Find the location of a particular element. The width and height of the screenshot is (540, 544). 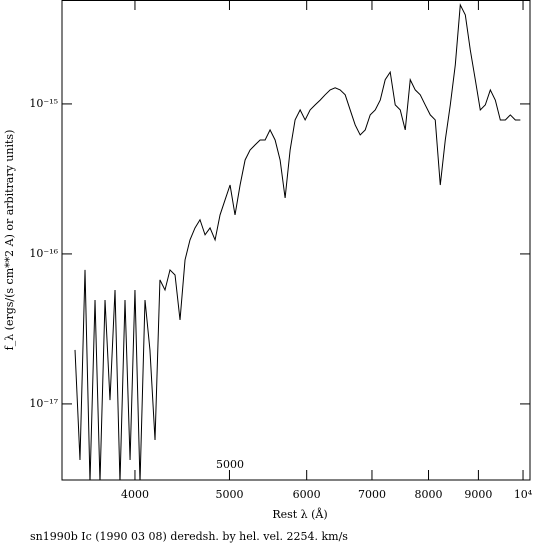

x-tick-label: 10⁴ is located at coordinates (523, 494).